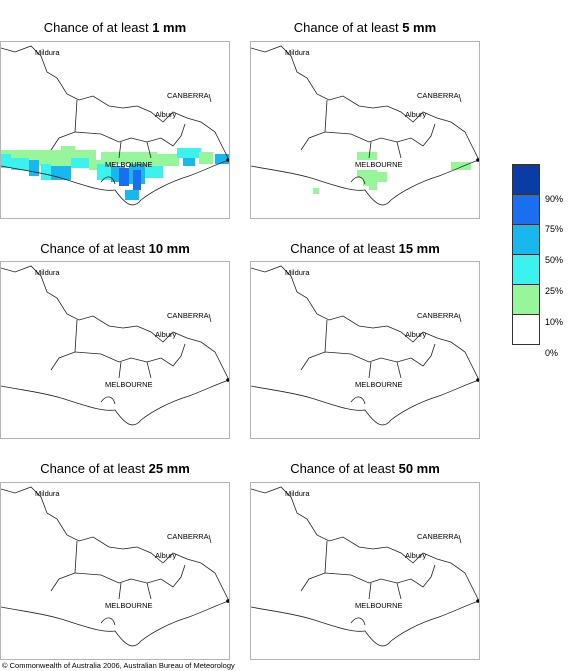 This screenshot has height=671, width=570. What do you see at coordinates (419, 248) in the screenshot?
I see `title-amount: 15 mm` at bounding box center [419, 248].